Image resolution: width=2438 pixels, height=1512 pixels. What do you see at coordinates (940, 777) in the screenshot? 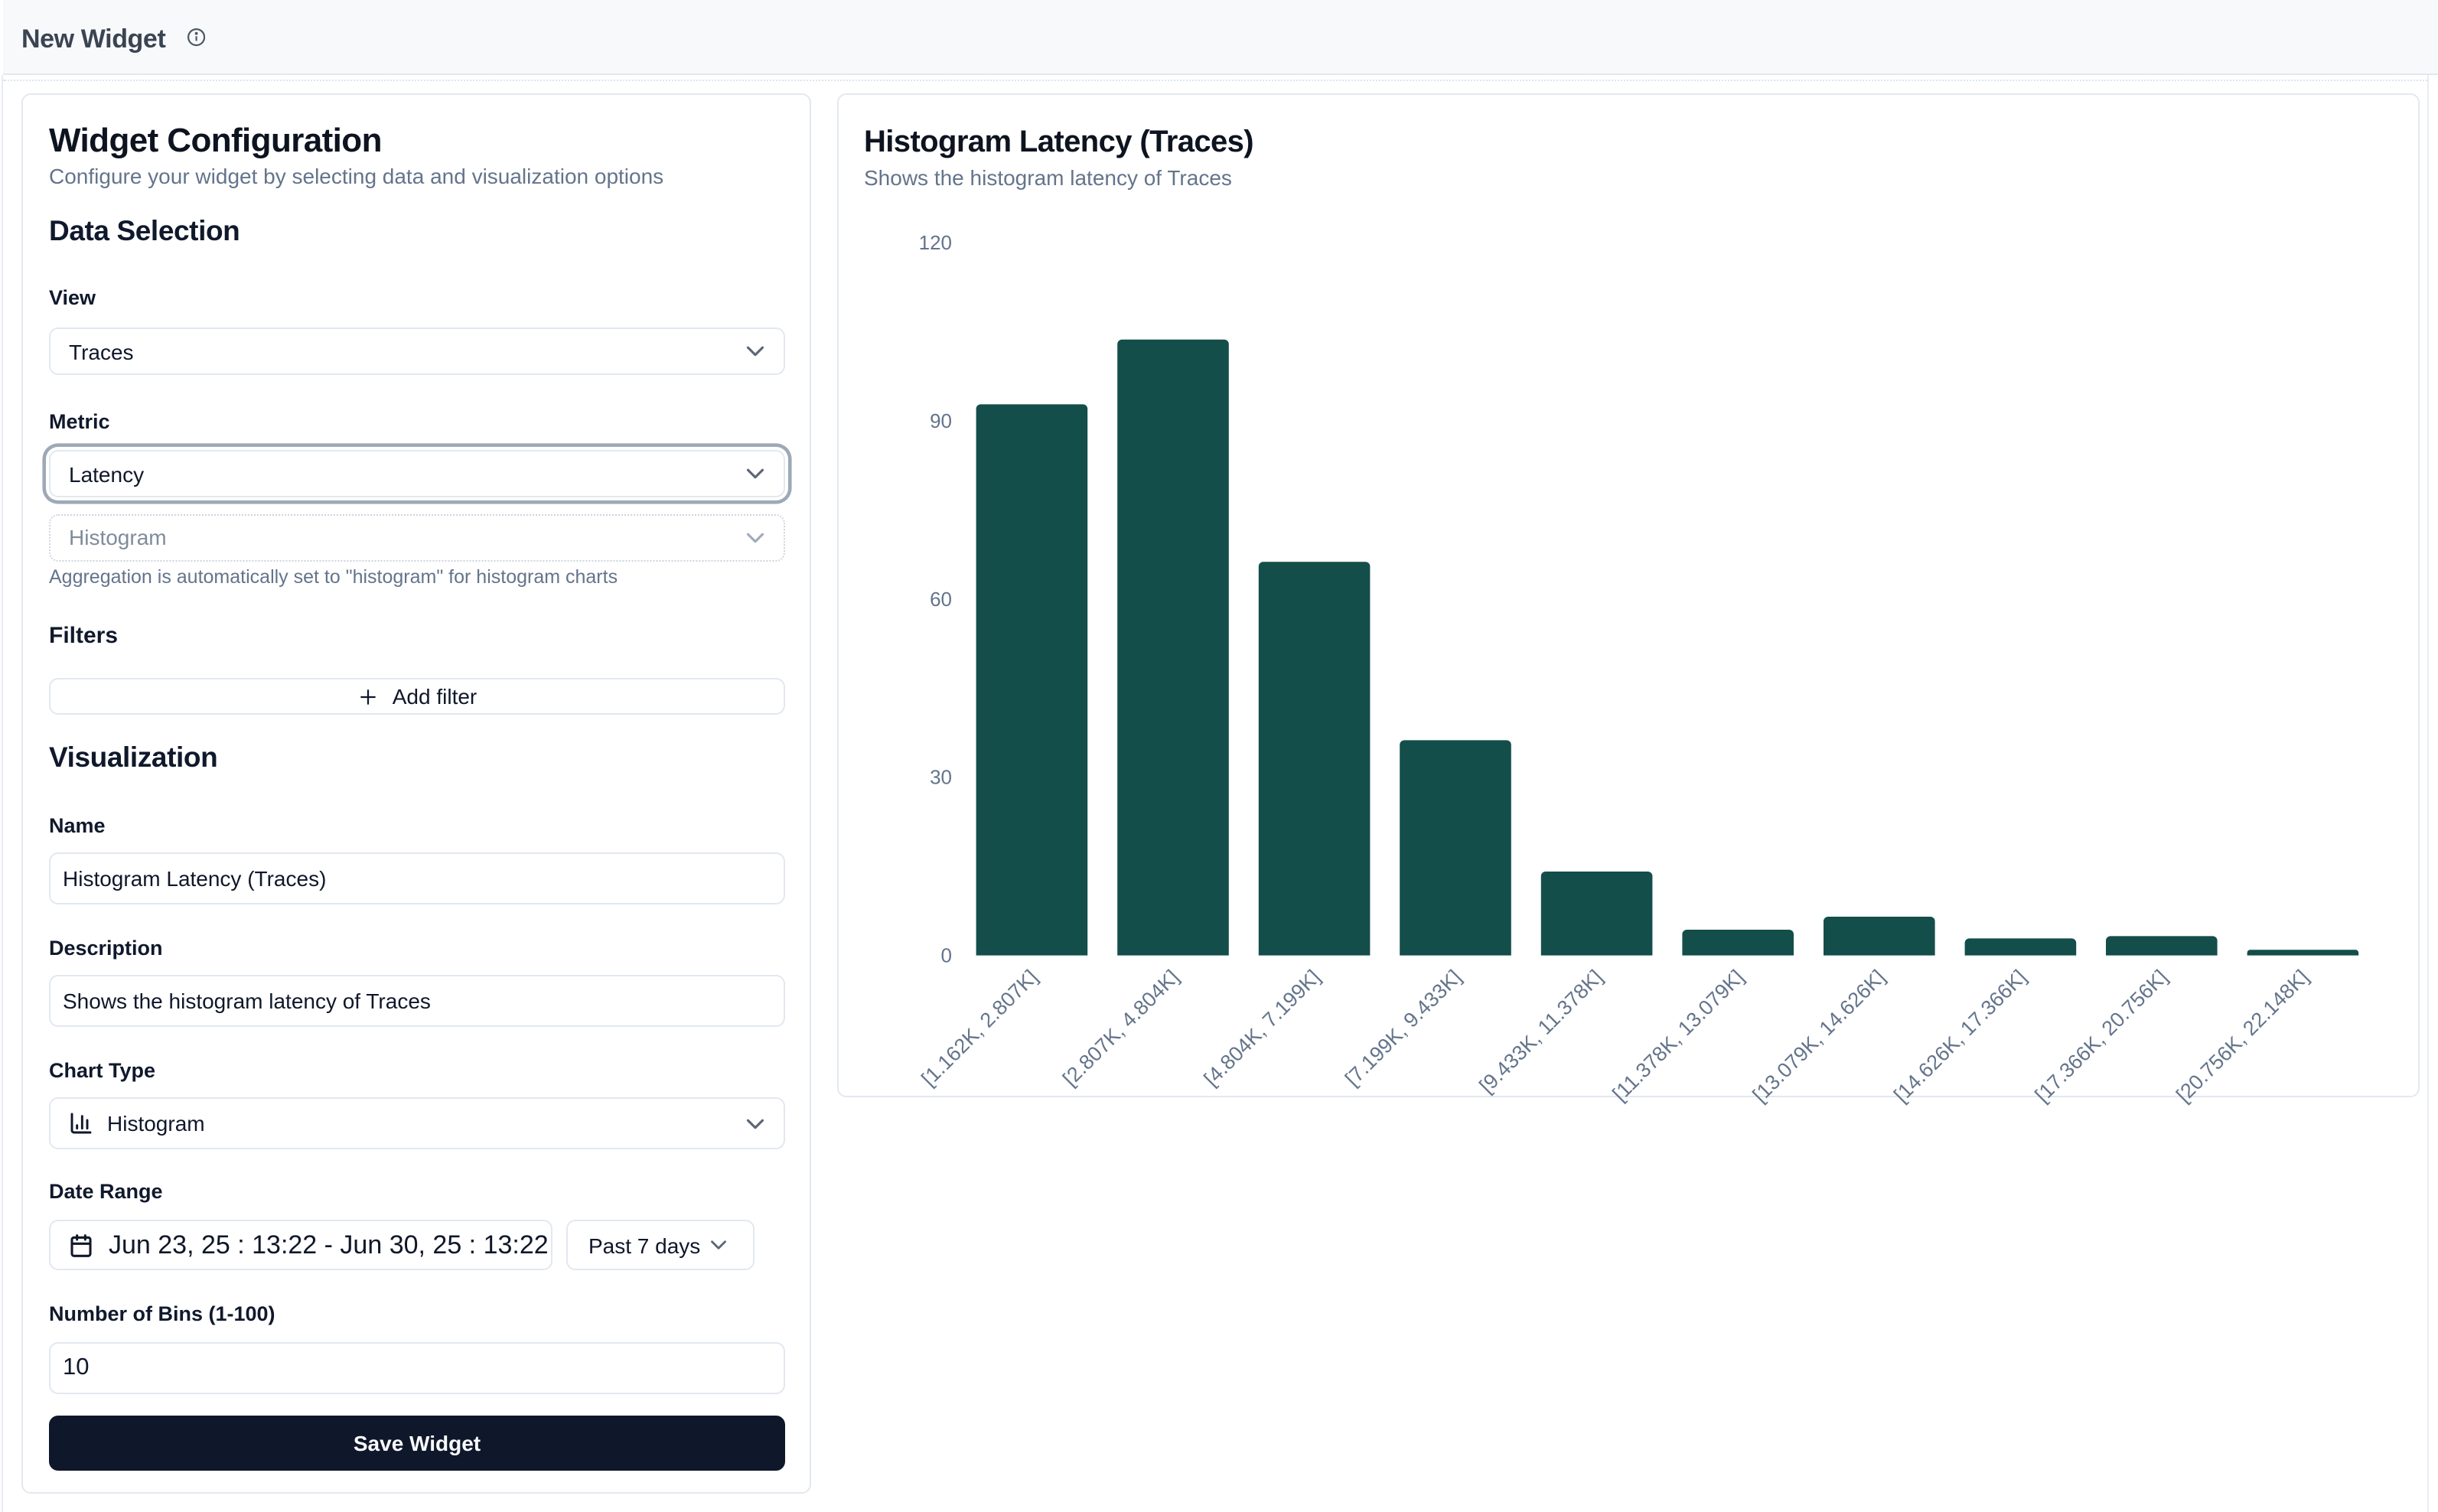
I see `svg-text: 30` at bounding box center [940, 777].